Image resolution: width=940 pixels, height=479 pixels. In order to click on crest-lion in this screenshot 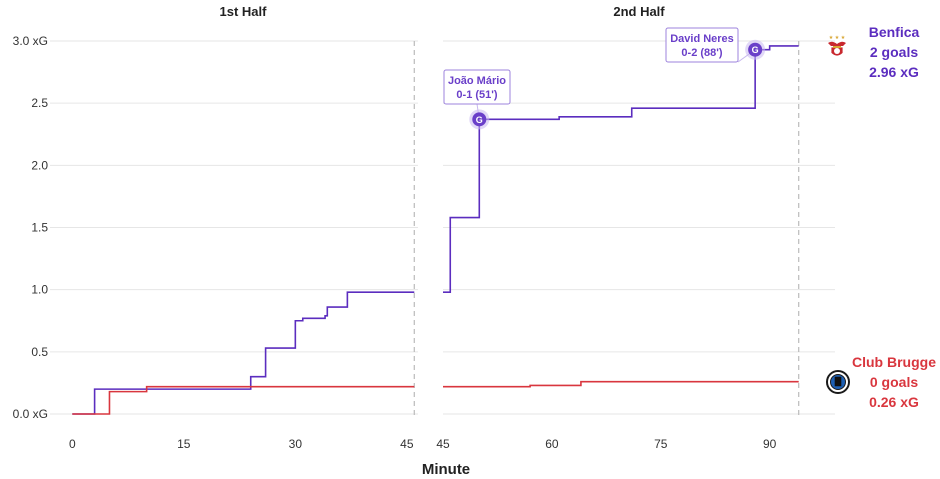, I will do `click(838, 381)`.